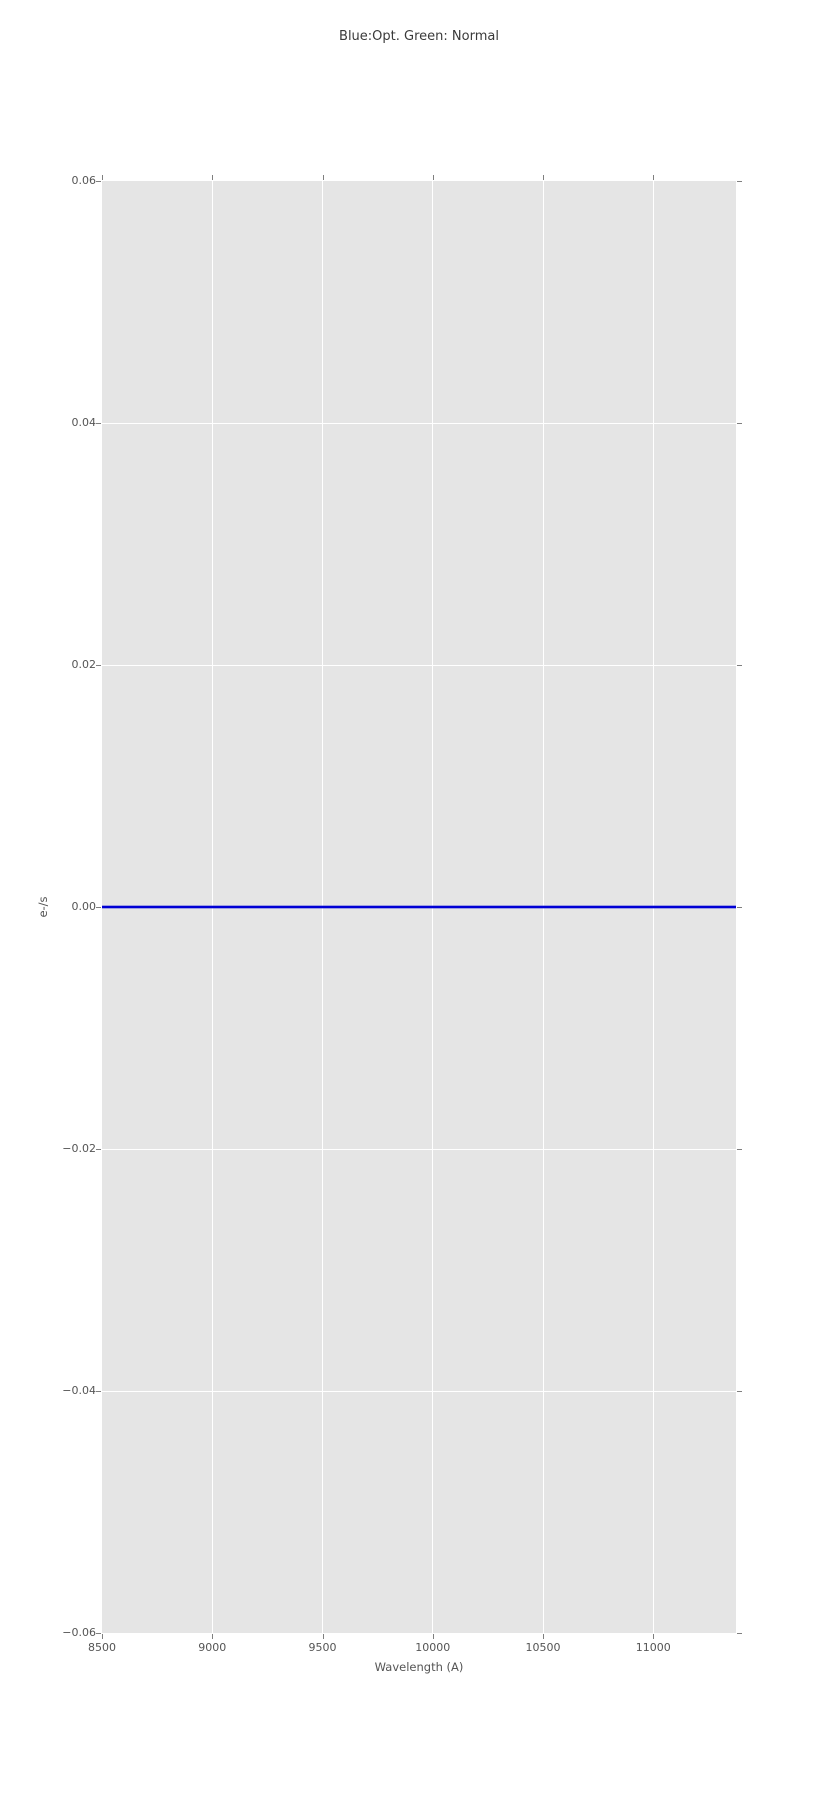 The height and width of the screenshot is (1817, 817). I want to click on series-line-blue, so click(419, 907).